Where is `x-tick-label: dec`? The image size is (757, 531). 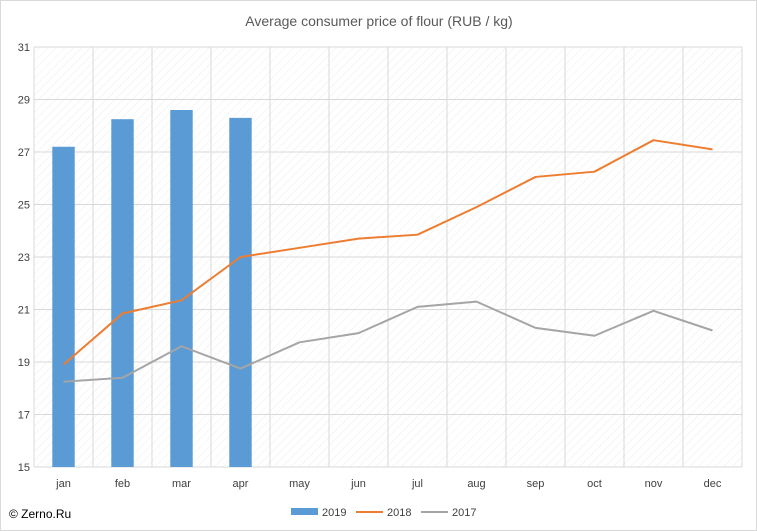
x-tick-label: dec is located at coordinates (713, 484).